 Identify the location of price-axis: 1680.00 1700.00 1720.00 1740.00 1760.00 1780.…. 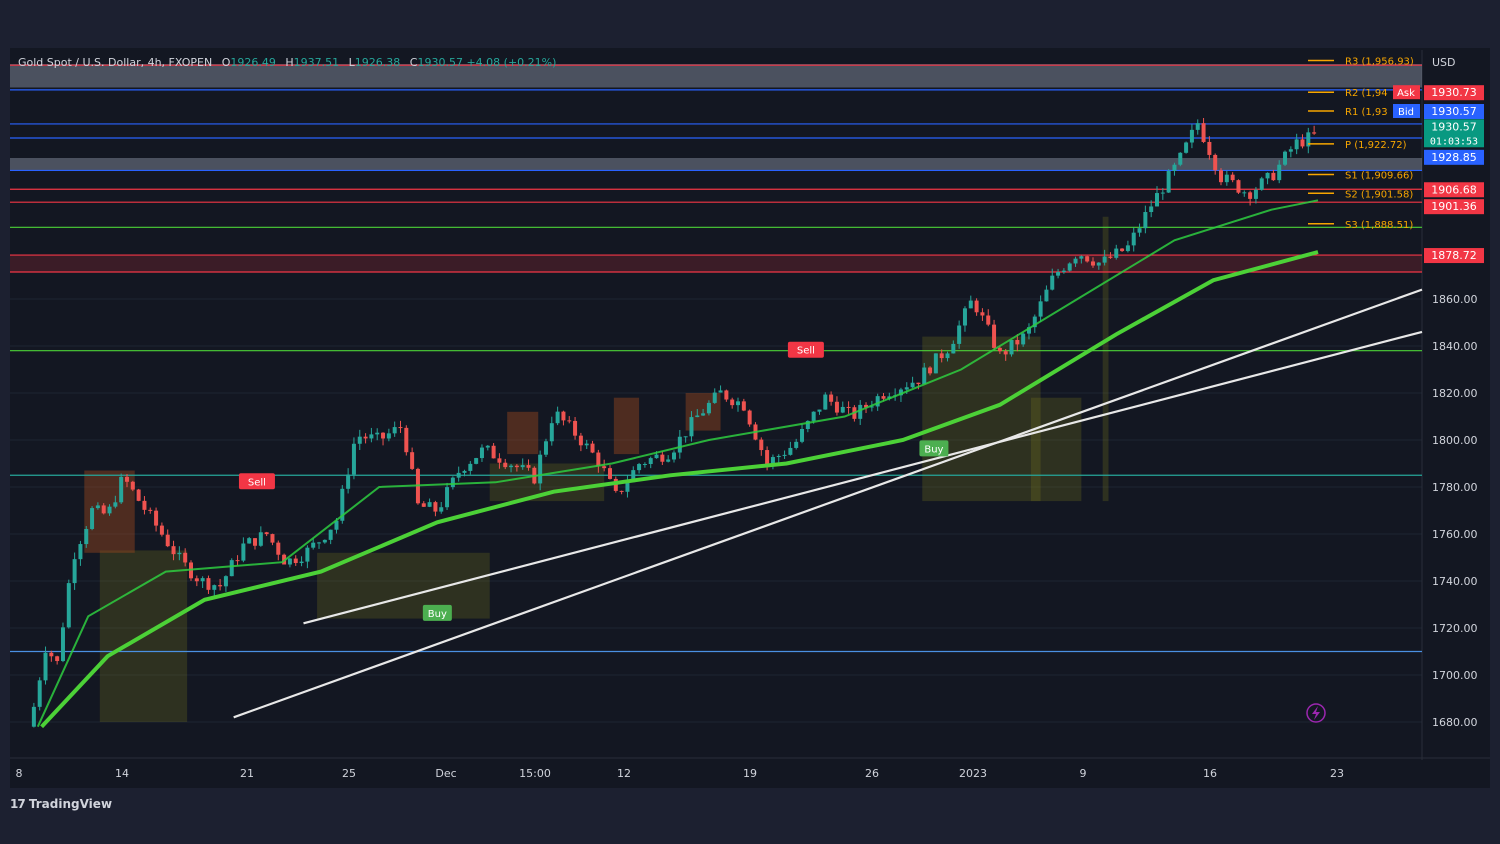
(1455, 511).